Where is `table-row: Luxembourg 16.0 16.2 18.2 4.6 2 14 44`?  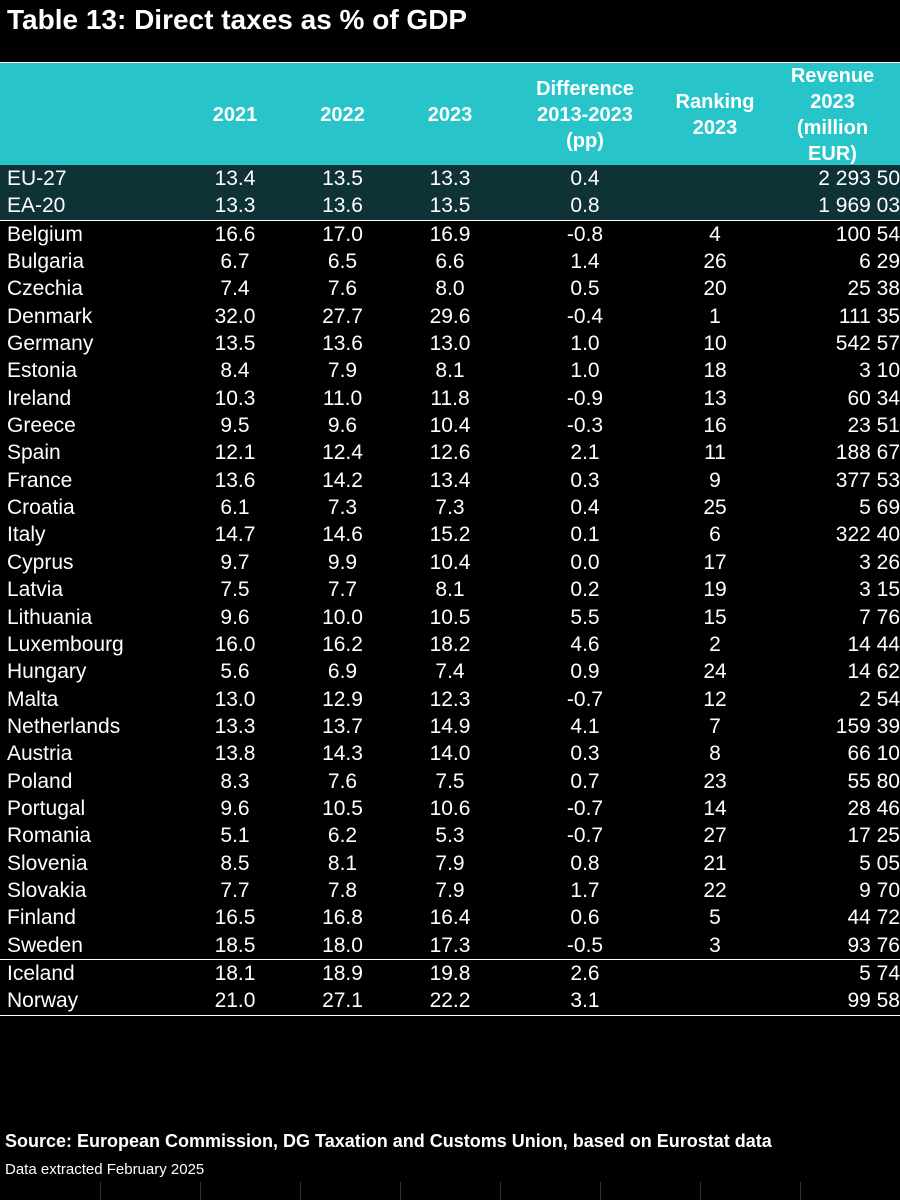 table-row: Luxembourg 16.0 16.2 18.2 4.6 2 14 44 is located at coordinates (450, 644).